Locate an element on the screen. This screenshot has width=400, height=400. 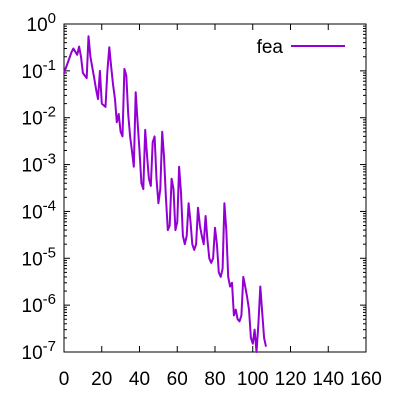
x-tick-label: 20 is located at coordinates (101, 379).